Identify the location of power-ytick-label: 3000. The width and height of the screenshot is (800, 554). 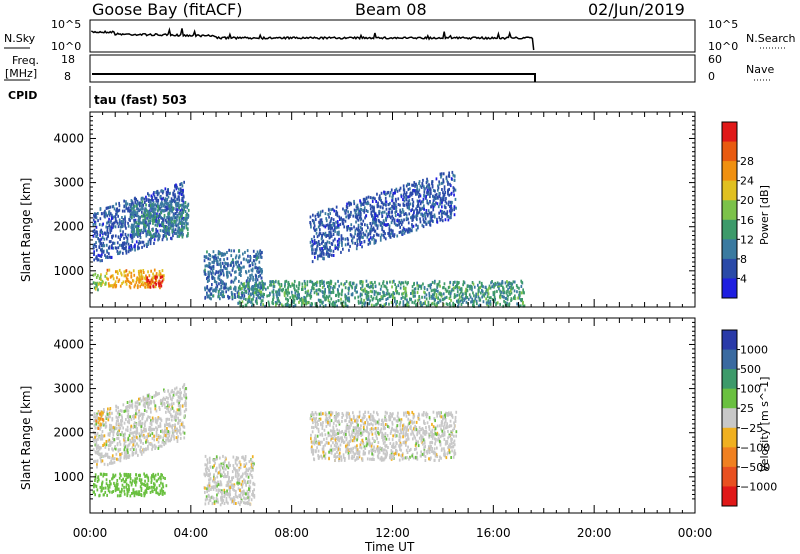
(68, 183).